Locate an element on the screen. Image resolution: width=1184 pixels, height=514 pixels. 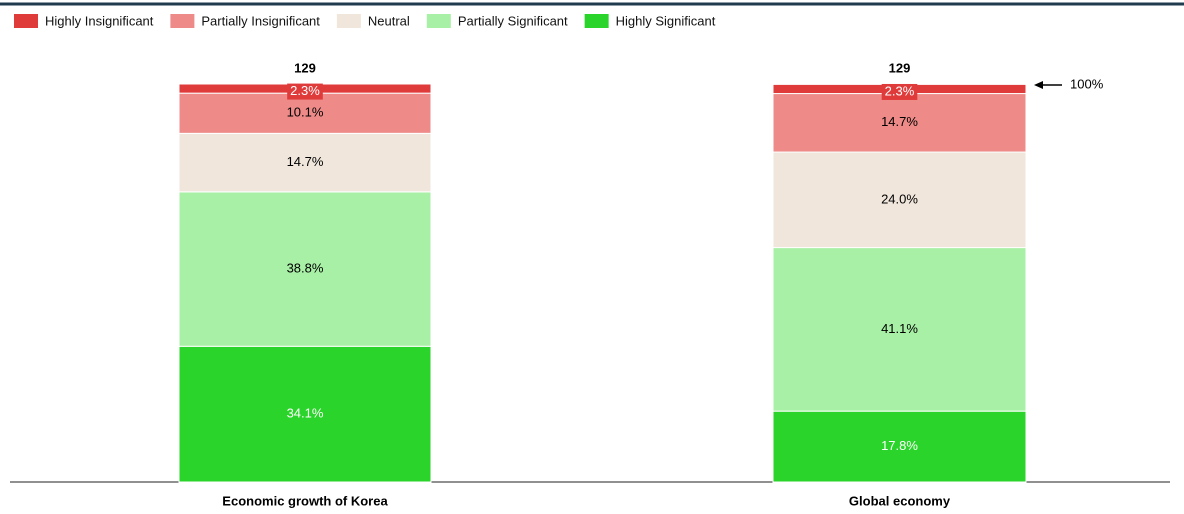
value-label: 34.1% is located at coordinates (305, 413).